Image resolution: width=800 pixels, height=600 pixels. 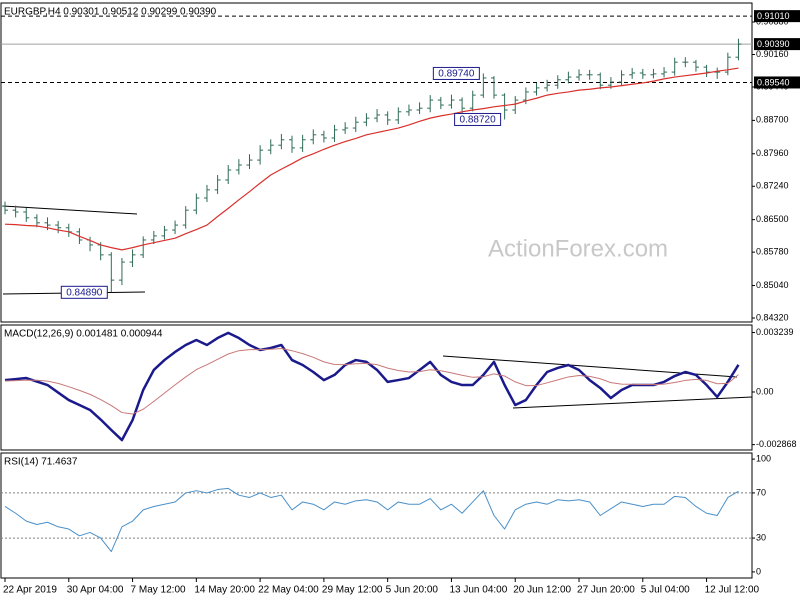 I want to click on annotation-label: 0.89740, so click(x=456, y=74).